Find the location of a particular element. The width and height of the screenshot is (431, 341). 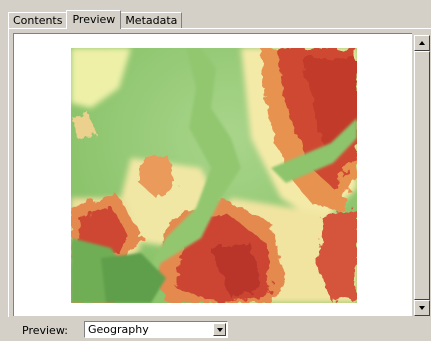

preview-type-value: Geography is located at coordinates (118, 329).